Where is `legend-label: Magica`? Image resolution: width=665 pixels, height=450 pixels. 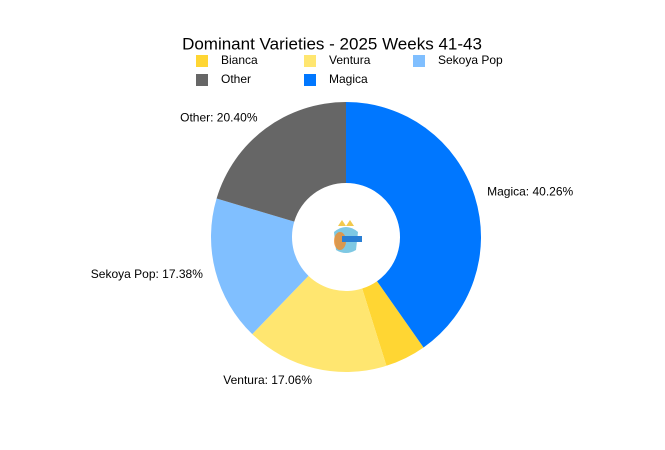 legend-label: Magica is located at coordinates (348, 79).